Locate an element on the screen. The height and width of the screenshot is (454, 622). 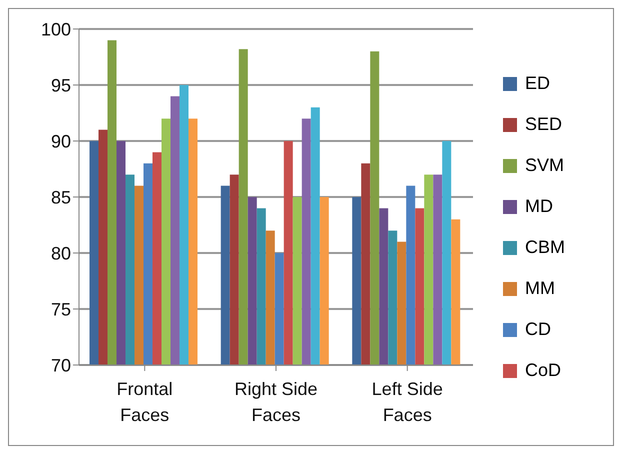
y-tick-label: 100 is located at coordinates (55, 29).